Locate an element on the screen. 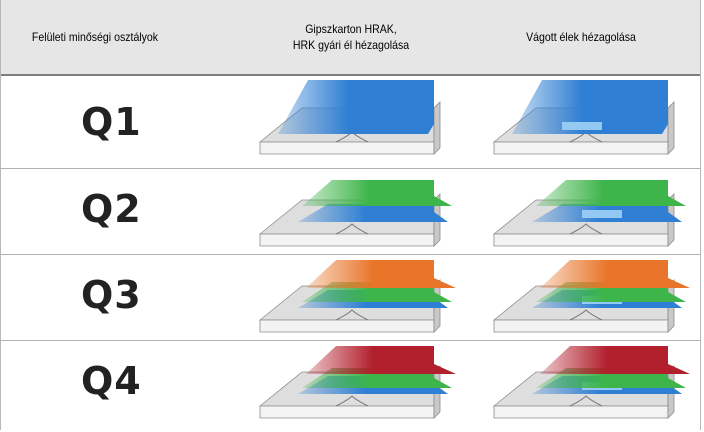 The image size is (704, 432). quality-label: Q3 is located at coordinates (111, 295).